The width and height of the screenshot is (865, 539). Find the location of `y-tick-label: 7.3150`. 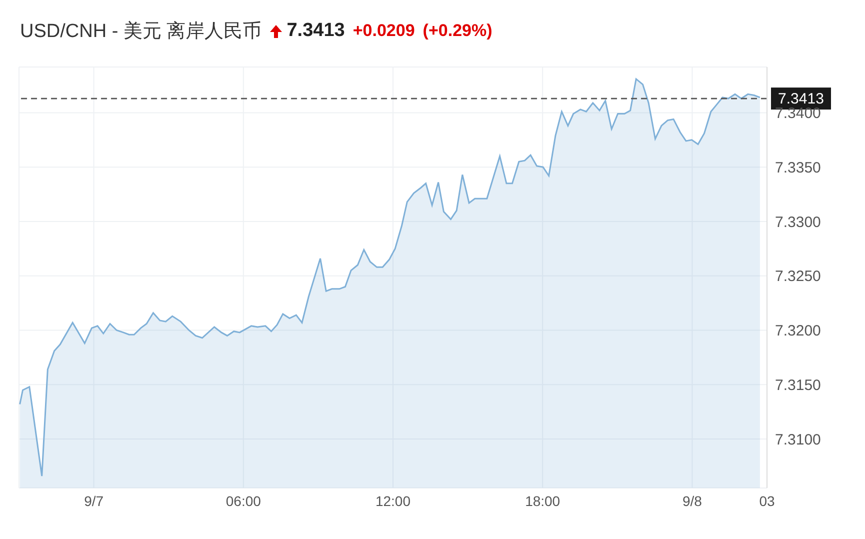

y-tick-label: 7.3150 is located at coordinates (798, 385).